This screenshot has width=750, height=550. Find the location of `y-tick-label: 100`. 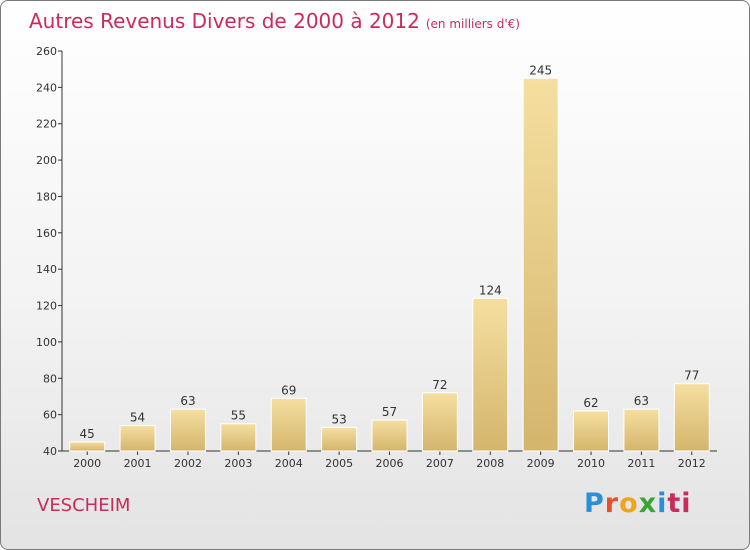

y-tick-label: 100 is located at coordinates (46, 342).